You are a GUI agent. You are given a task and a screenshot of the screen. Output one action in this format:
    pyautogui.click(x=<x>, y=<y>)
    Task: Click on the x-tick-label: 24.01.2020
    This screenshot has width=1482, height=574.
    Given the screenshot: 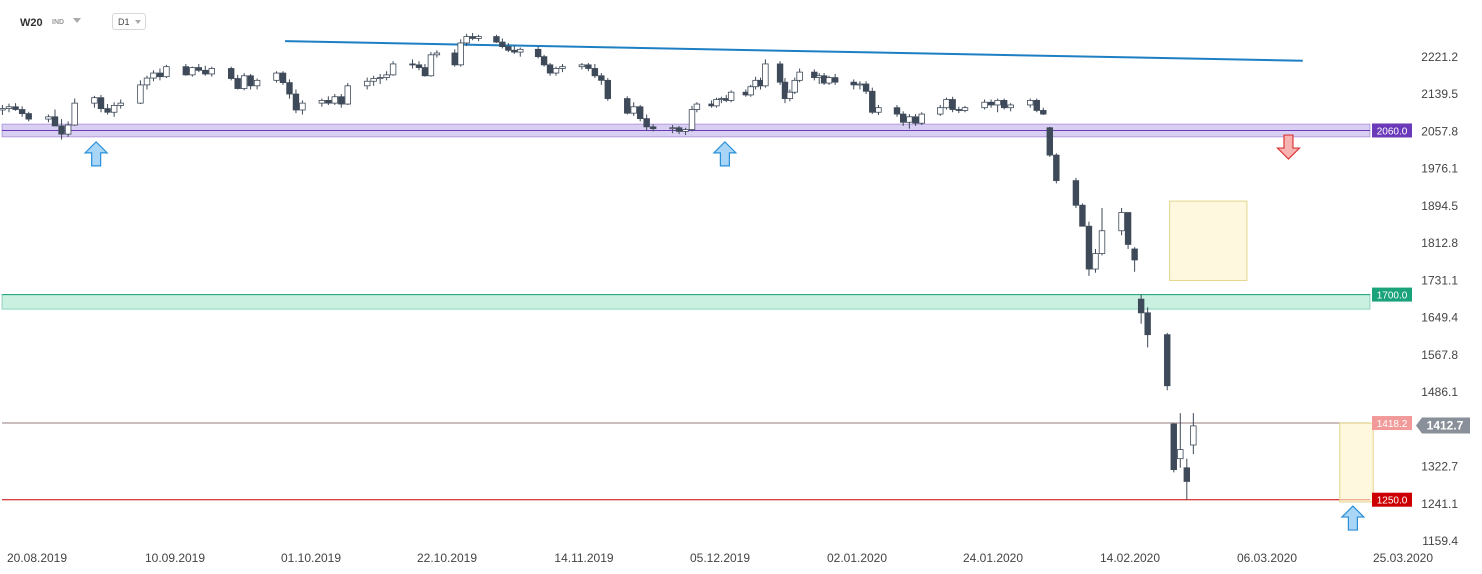 What is the action you would take?
    pyautogui.click(x=993, y=558)
    